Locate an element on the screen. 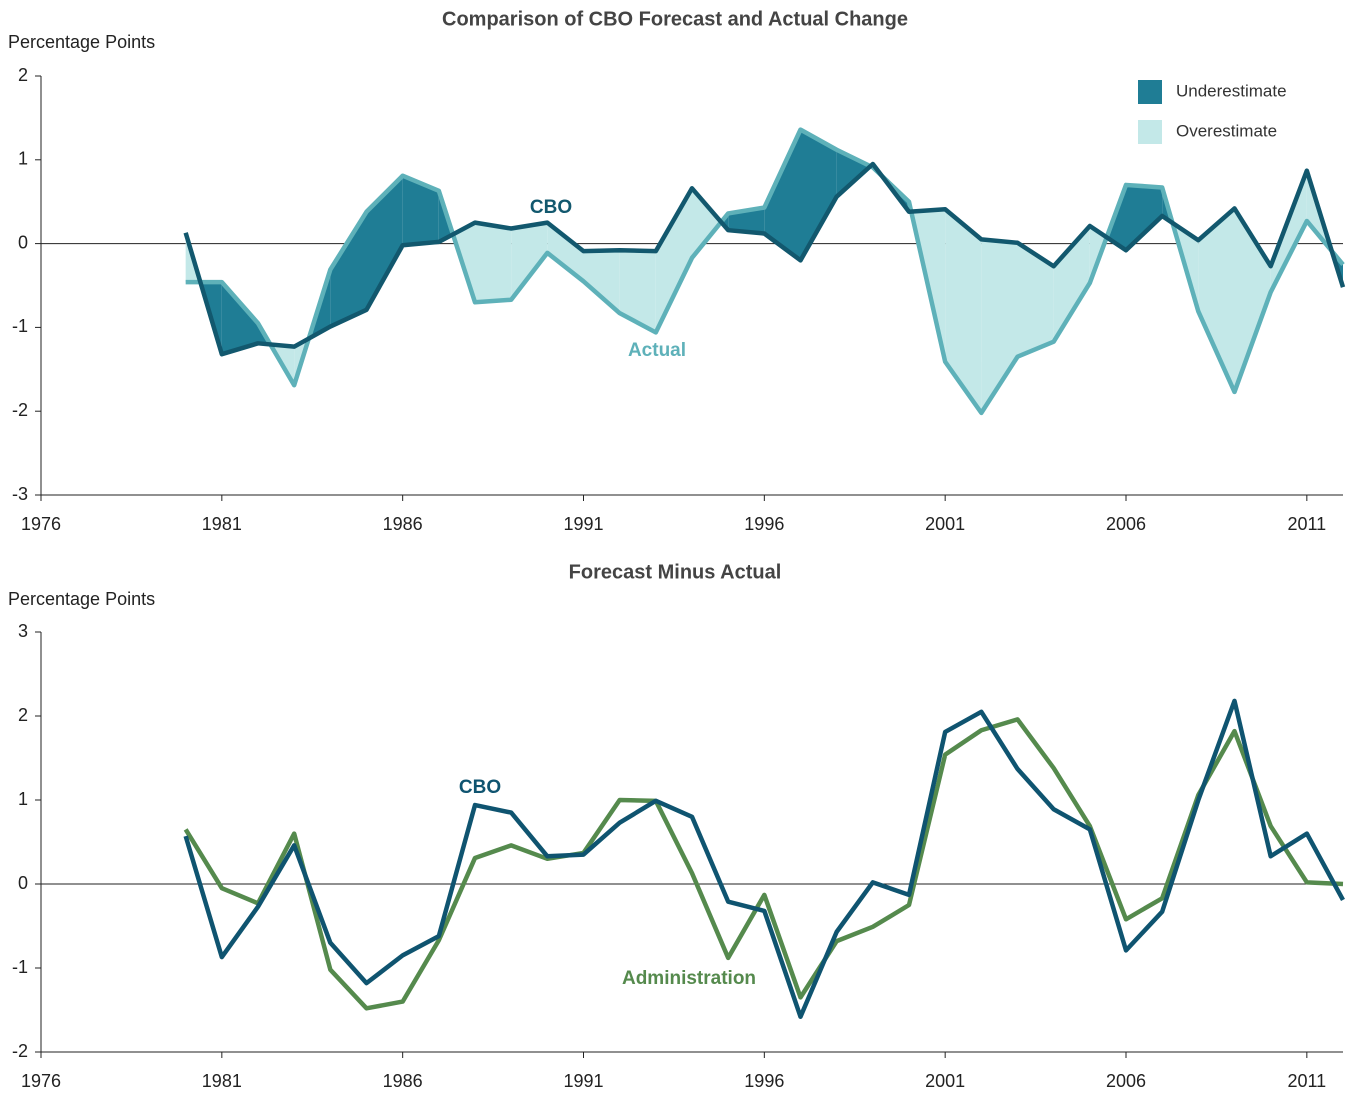 Image resolution: width=1349 pixels, height=1094 pixels. legend-label: Overestimate is located at coordinates (1226, 130).